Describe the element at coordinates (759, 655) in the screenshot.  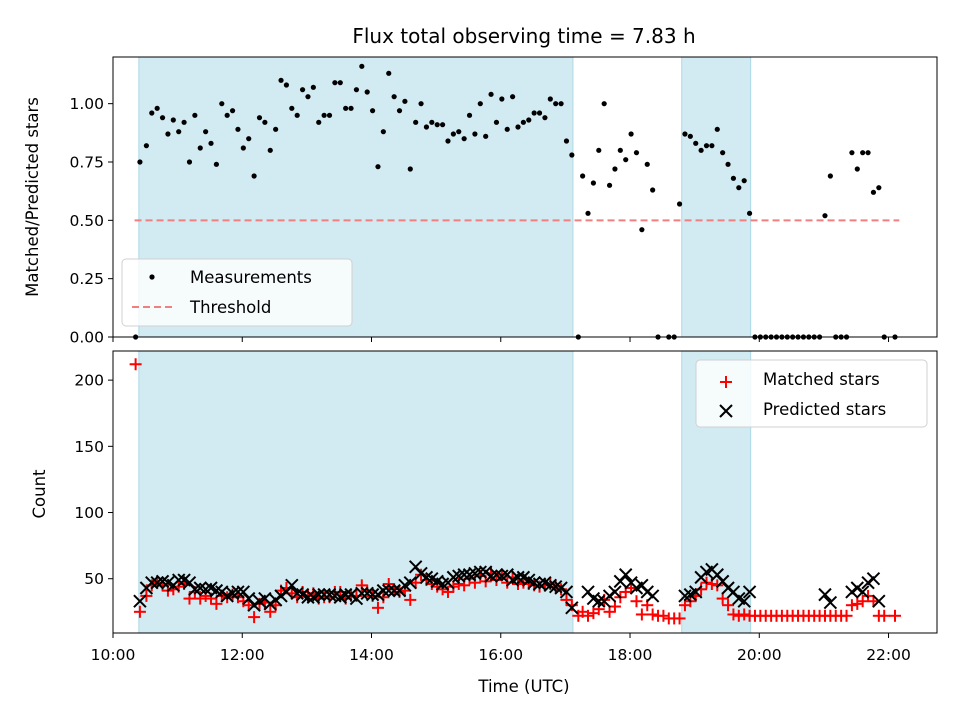
I see `x-tick-label: 20:00` at that location.